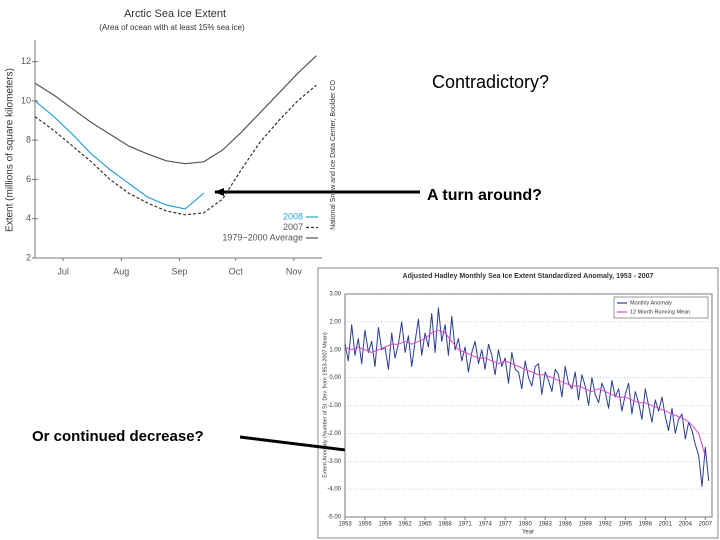 The image size is (720, 540). I want to click on x-tick-label: 1977, so click(505, 525).